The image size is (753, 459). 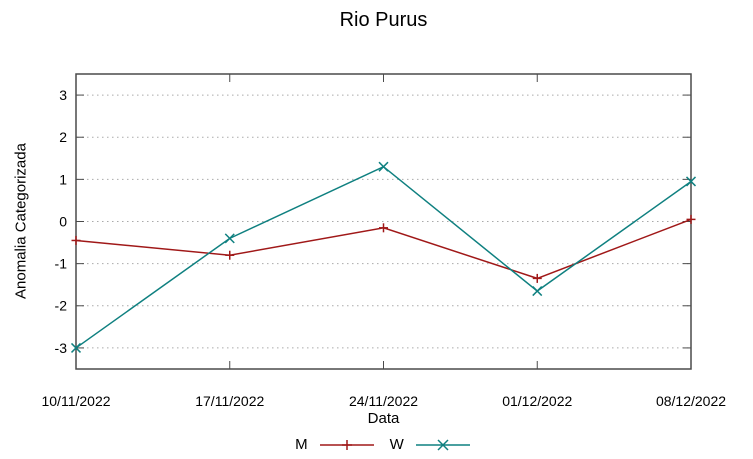 What do you see at coordinates (61, 306) in the screenshot?
I see `y-tick-label: -2` at bounding box center [61, 306].